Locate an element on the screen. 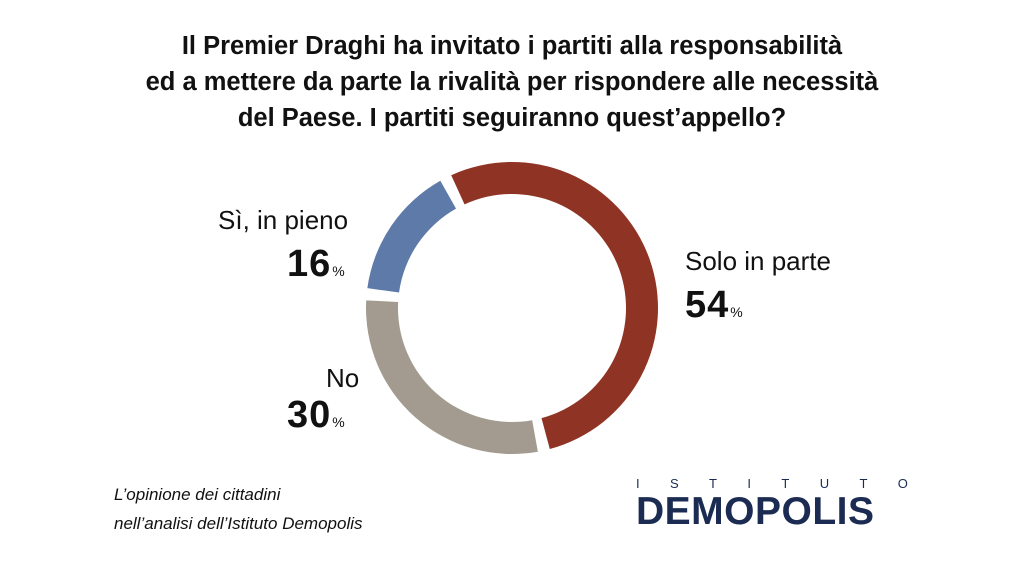  logo-subtitle: I S T I T U T O is located at coordinates (772, 483).